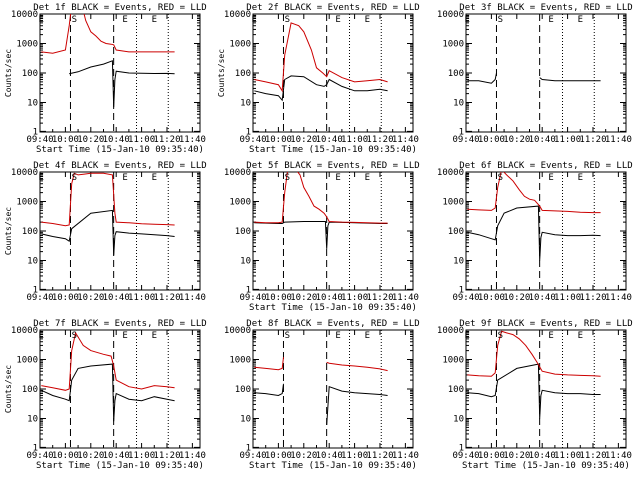 The height and width of the screenshot is (480, 640). What do you see at coordinates (332, 8) in the screenshot?
I see `panel-title: Det 2f BLACK = Events, RED = LLD` at bounding box center [332, 8].